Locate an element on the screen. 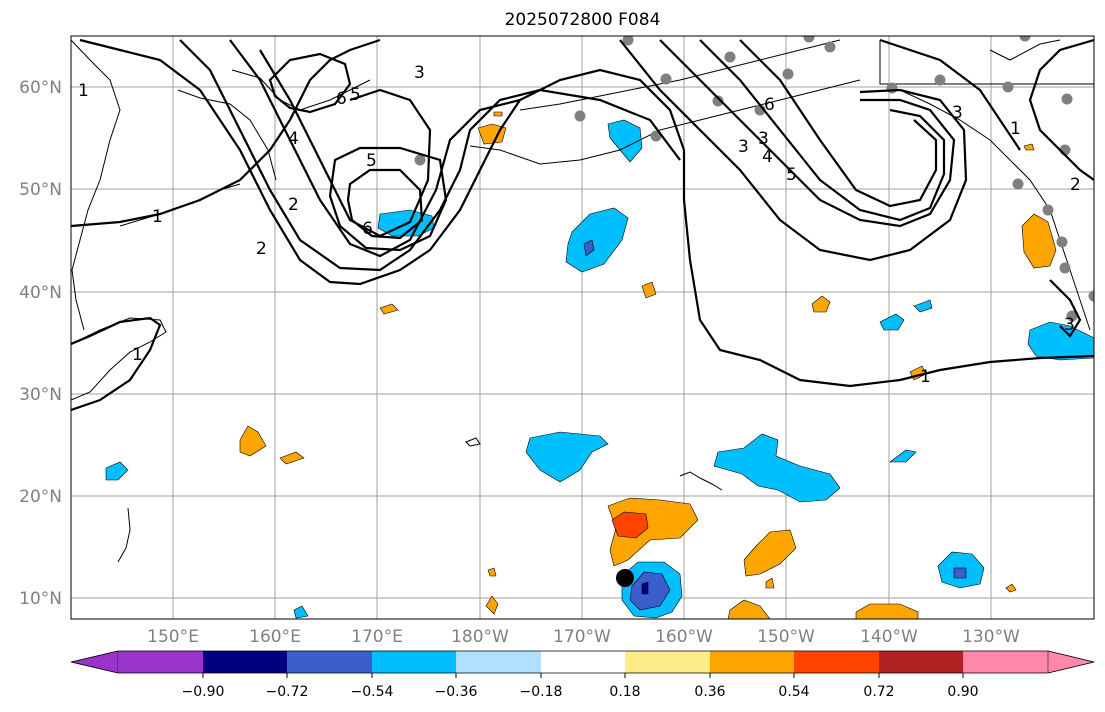  map-title: 2025072800 F084 is located at coordinates (582, 20).